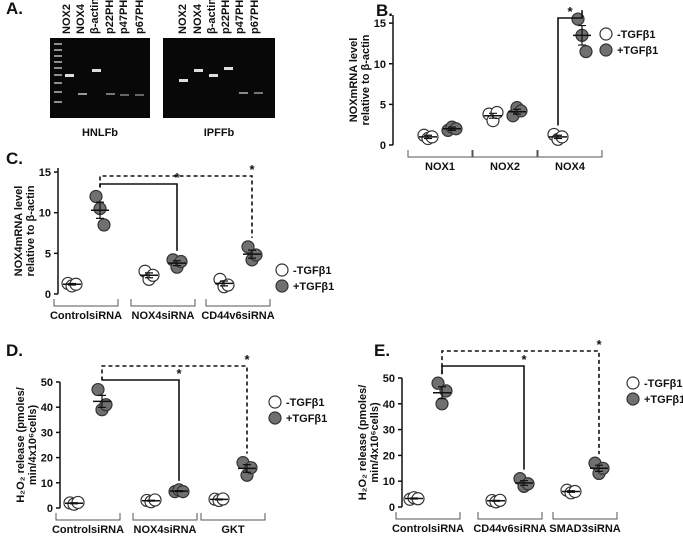 The image size is (683, 540). Describe the element at coordinates (100, 133) in the screenshot. I see `group-label: HNLFb` at that location.